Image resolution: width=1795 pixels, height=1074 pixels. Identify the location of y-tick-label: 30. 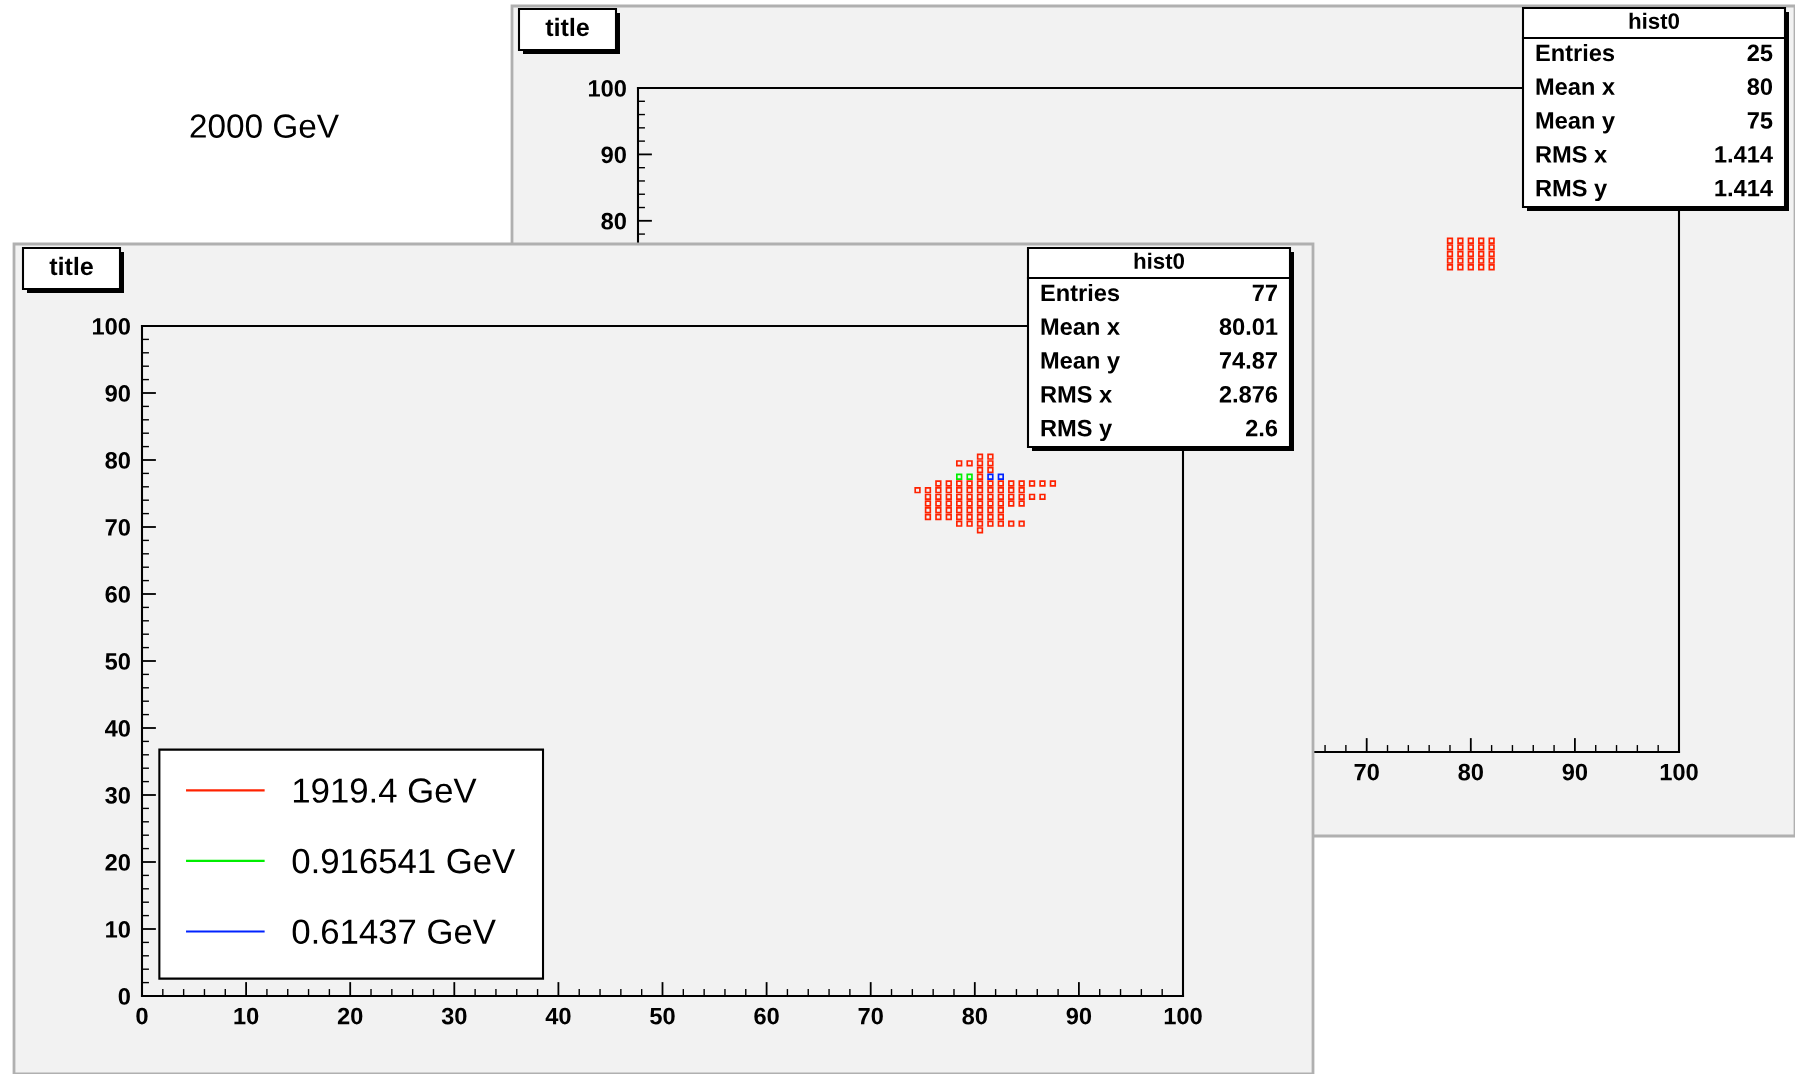
(117, 795).